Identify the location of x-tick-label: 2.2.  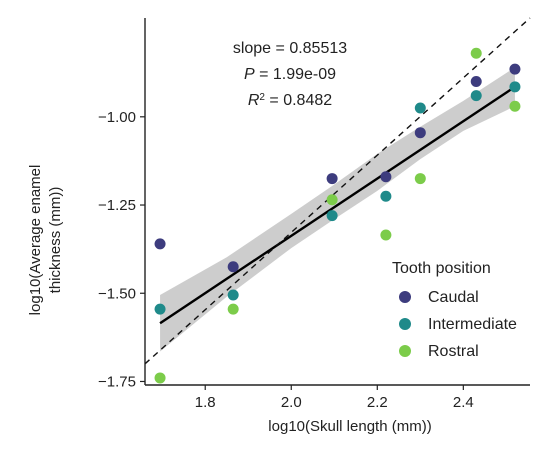
(377, 402).